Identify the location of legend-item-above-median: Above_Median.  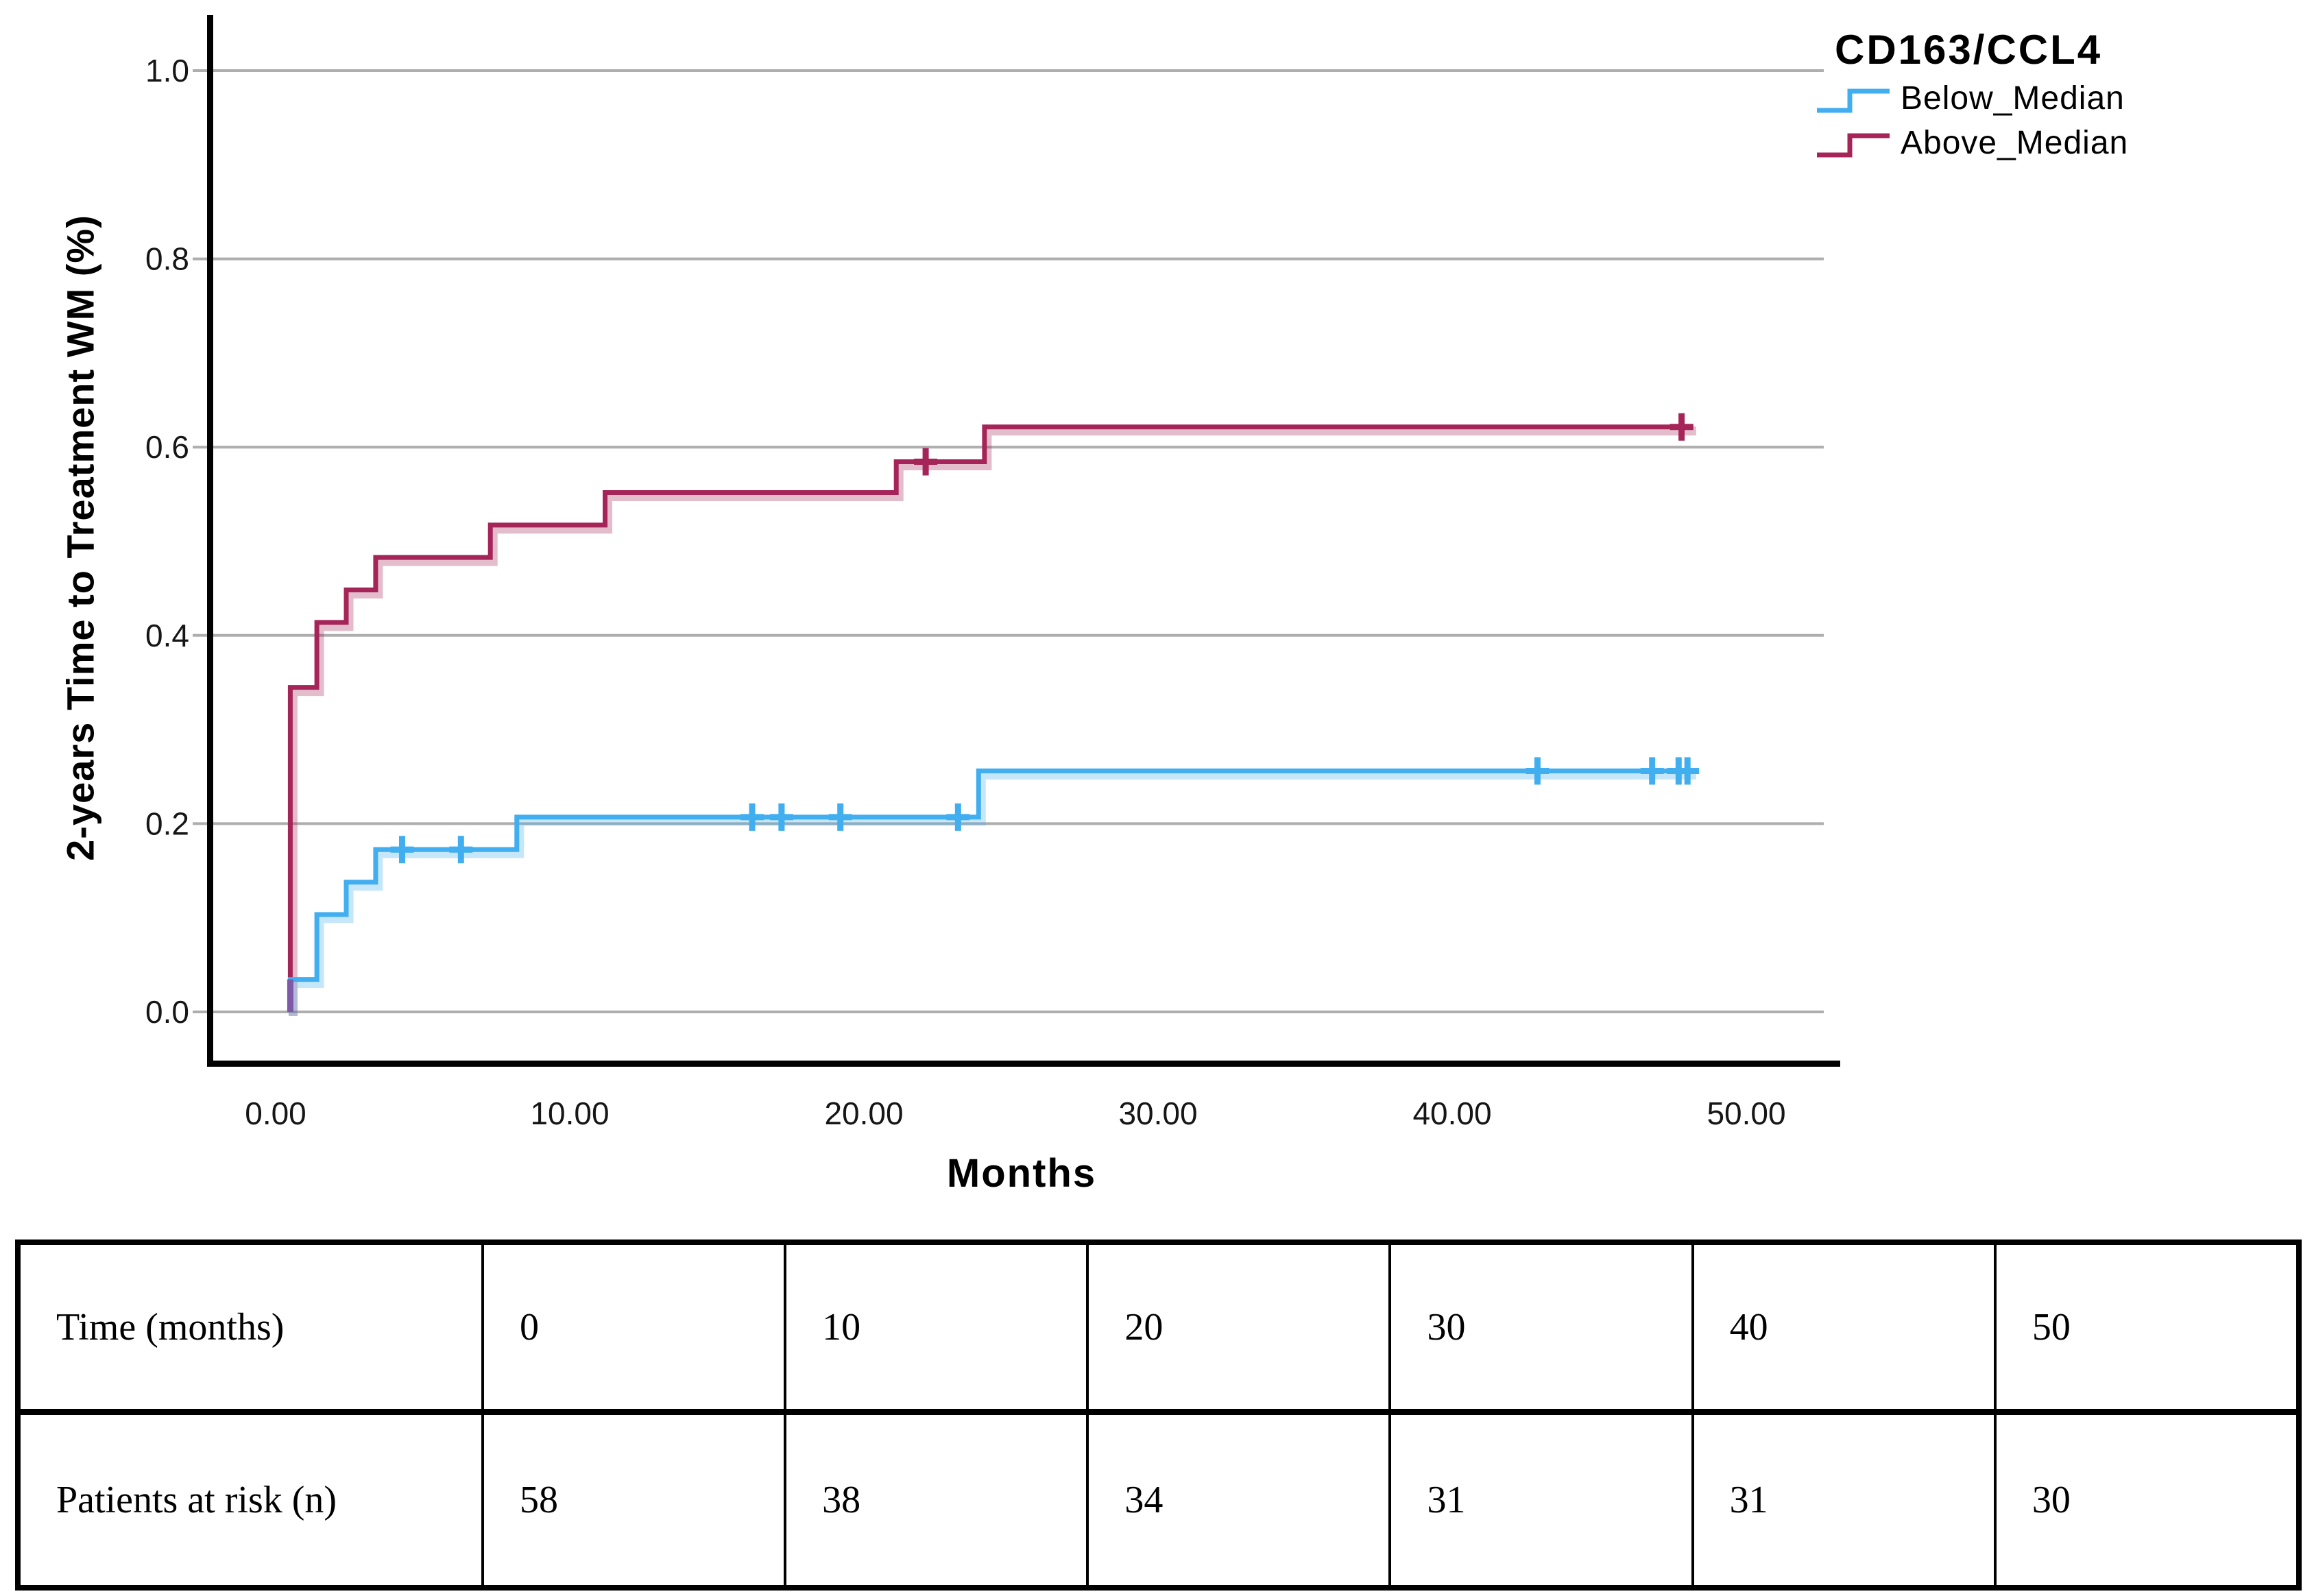
(2062, 142).